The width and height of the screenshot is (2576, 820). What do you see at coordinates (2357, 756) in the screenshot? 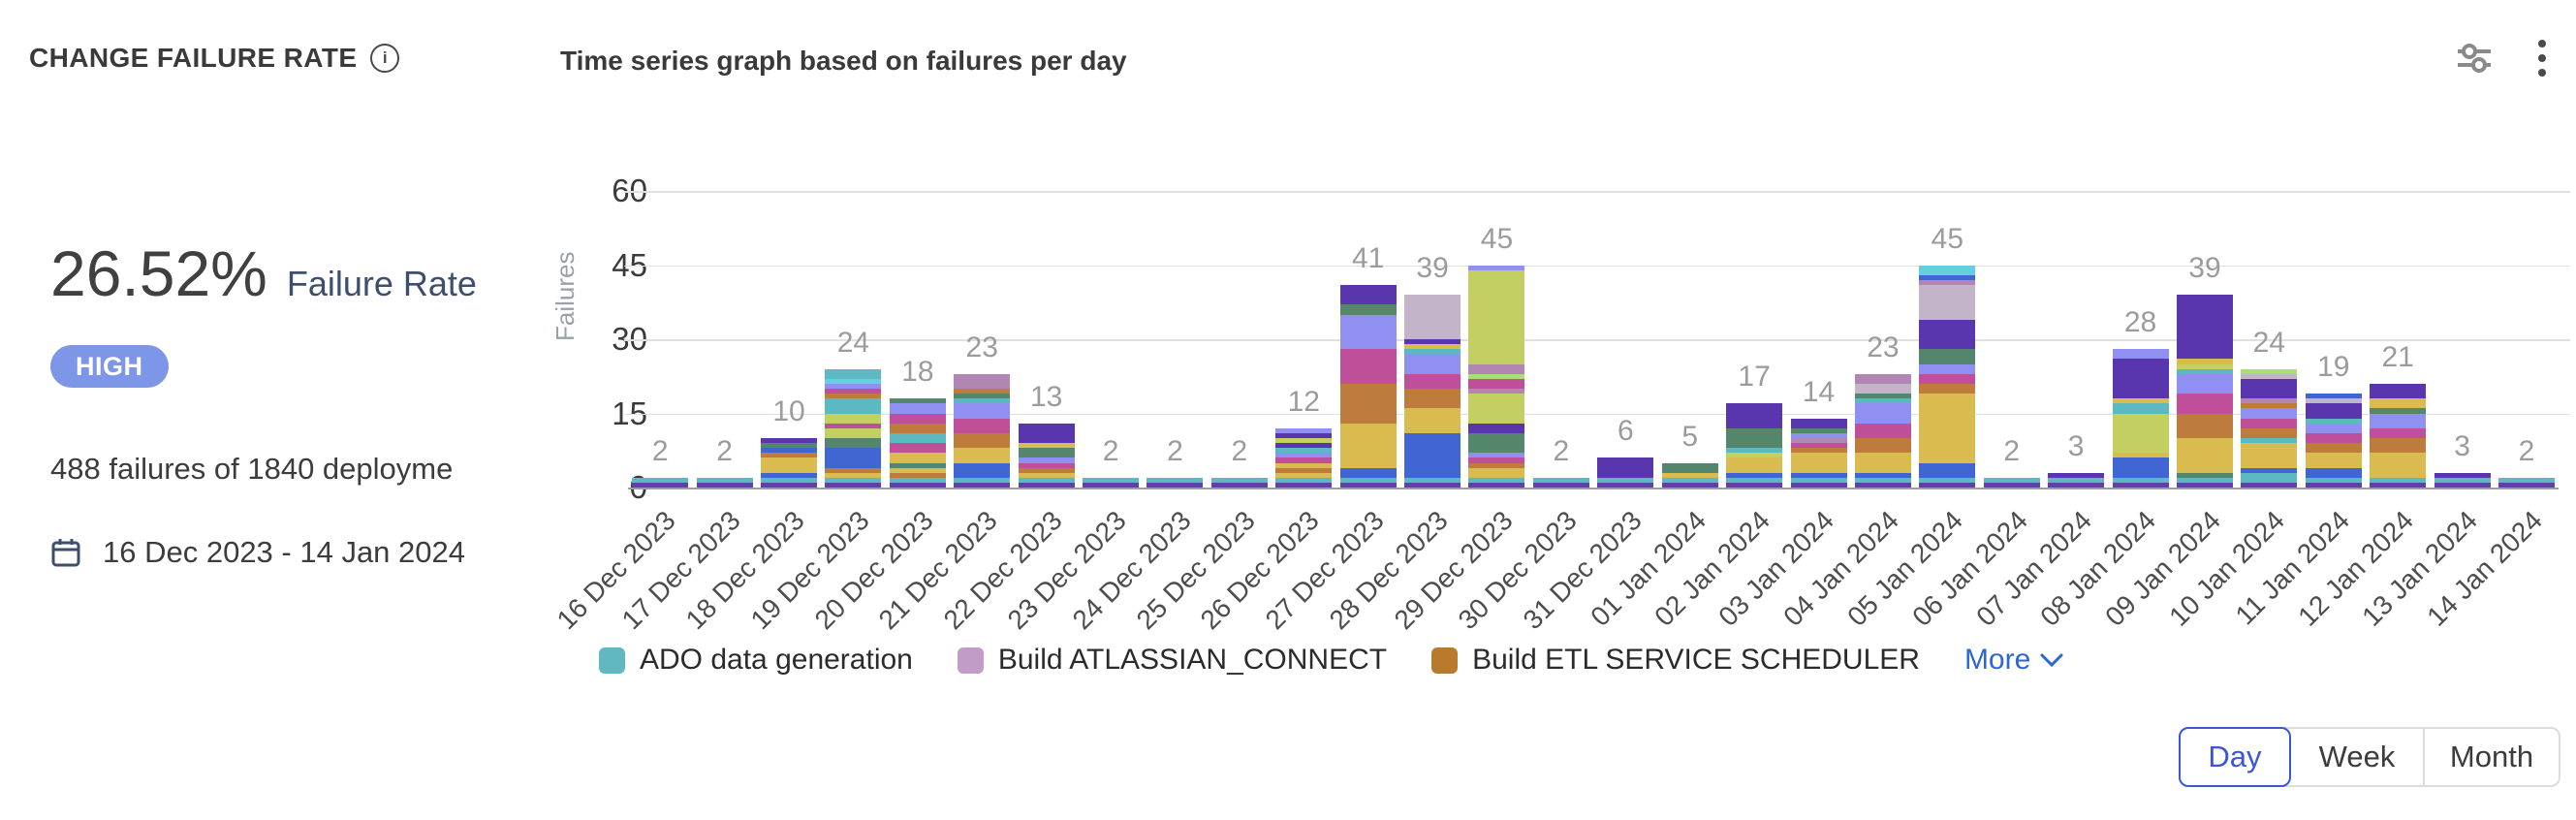
I see `granularity-week-button: Week` at bounding box center [2357, 756].